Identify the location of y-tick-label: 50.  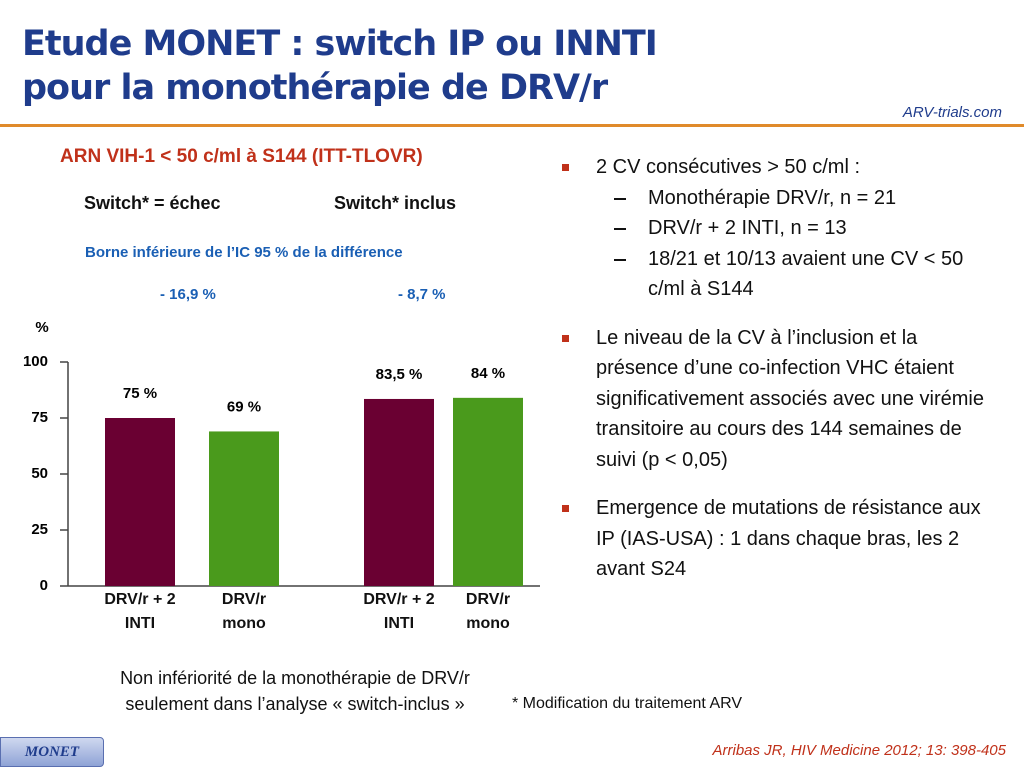
(39, 473).